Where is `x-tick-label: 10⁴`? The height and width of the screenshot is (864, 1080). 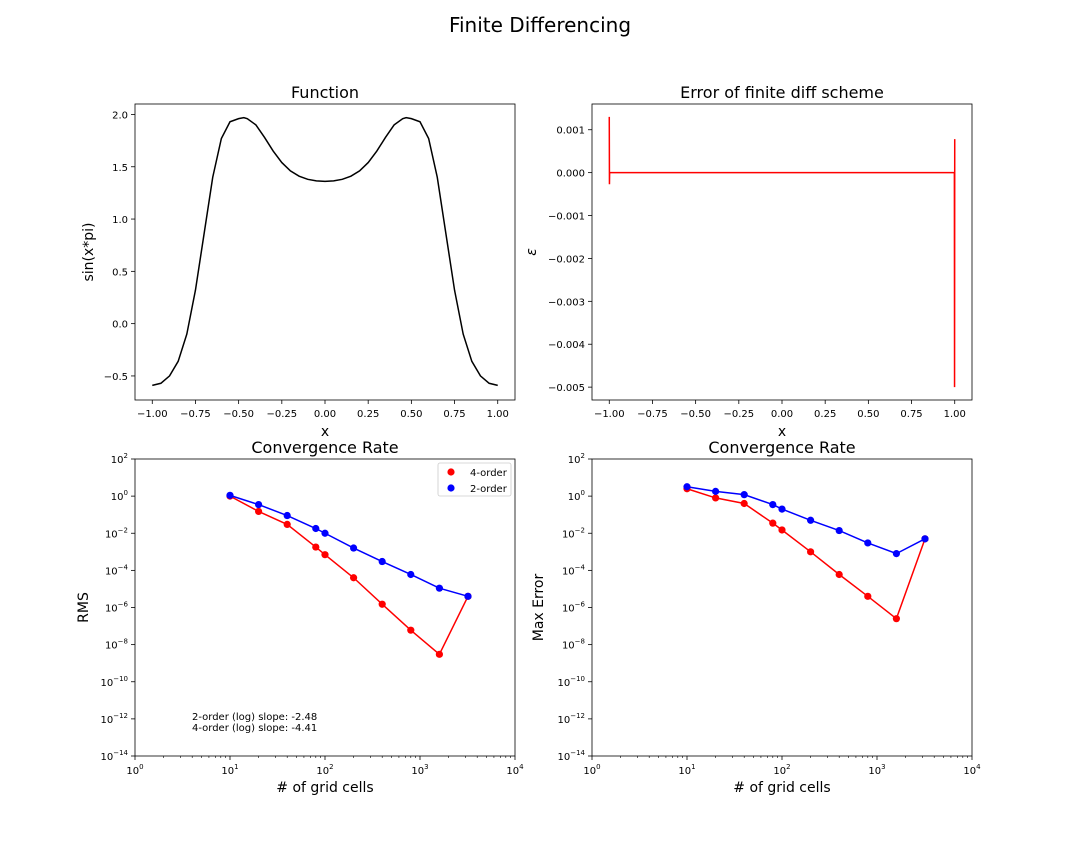
x-tick-label: 10⁴ is located at coordinates (515, 770).